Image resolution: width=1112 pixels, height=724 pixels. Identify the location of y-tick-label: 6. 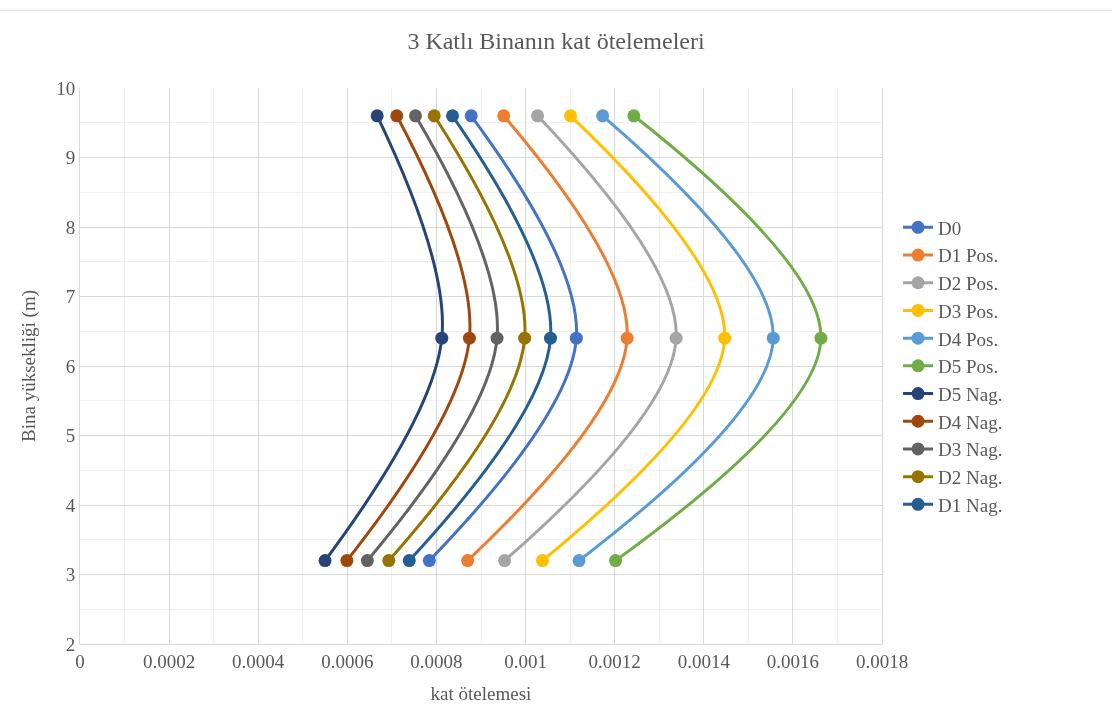
(70, 366).